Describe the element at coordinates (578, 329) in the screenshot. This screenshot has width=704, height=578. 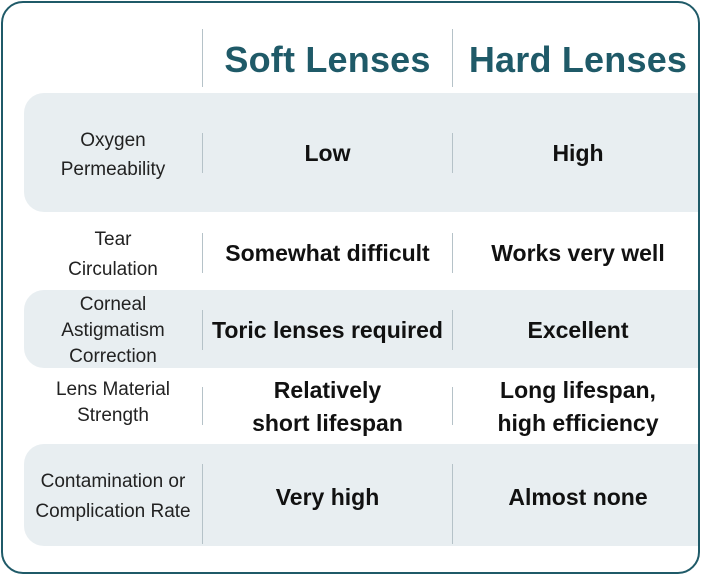
I see `hard-astigmatism-value: Excellent` at that location.